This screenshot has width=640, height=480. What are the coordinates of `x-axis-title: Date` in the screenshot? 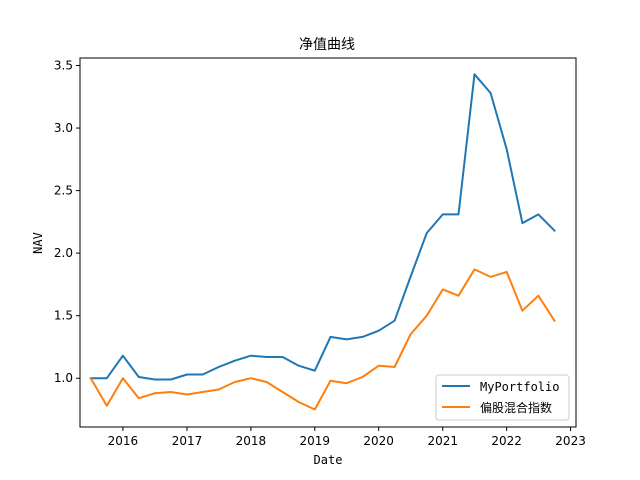 It's located at (328, 460).